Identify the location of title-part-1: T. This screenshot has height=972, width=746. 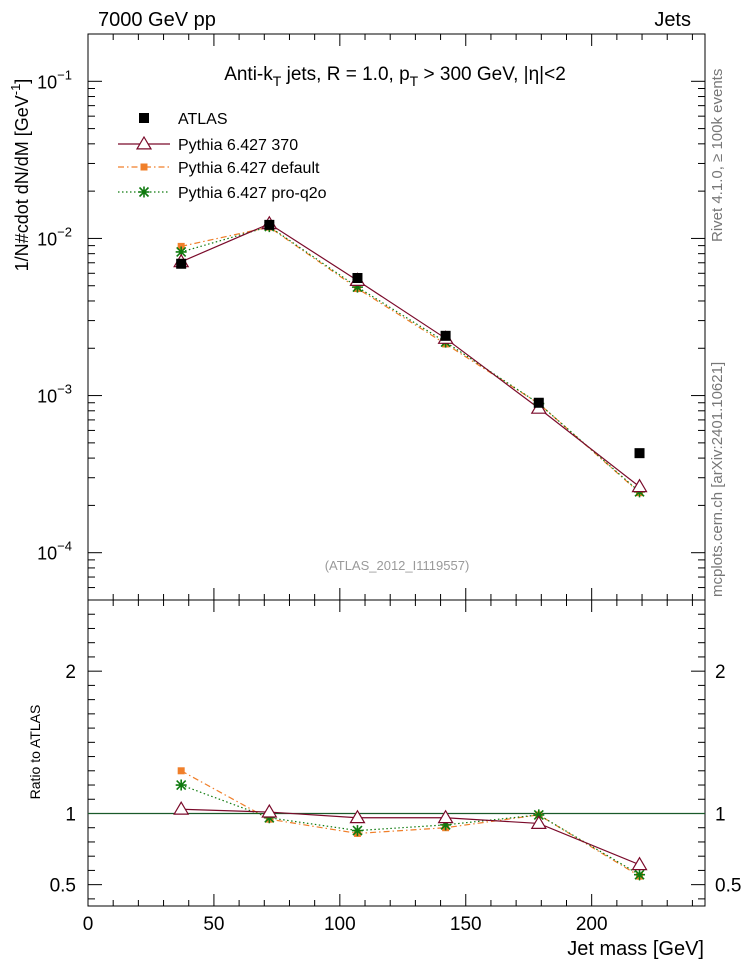
(277, 81).